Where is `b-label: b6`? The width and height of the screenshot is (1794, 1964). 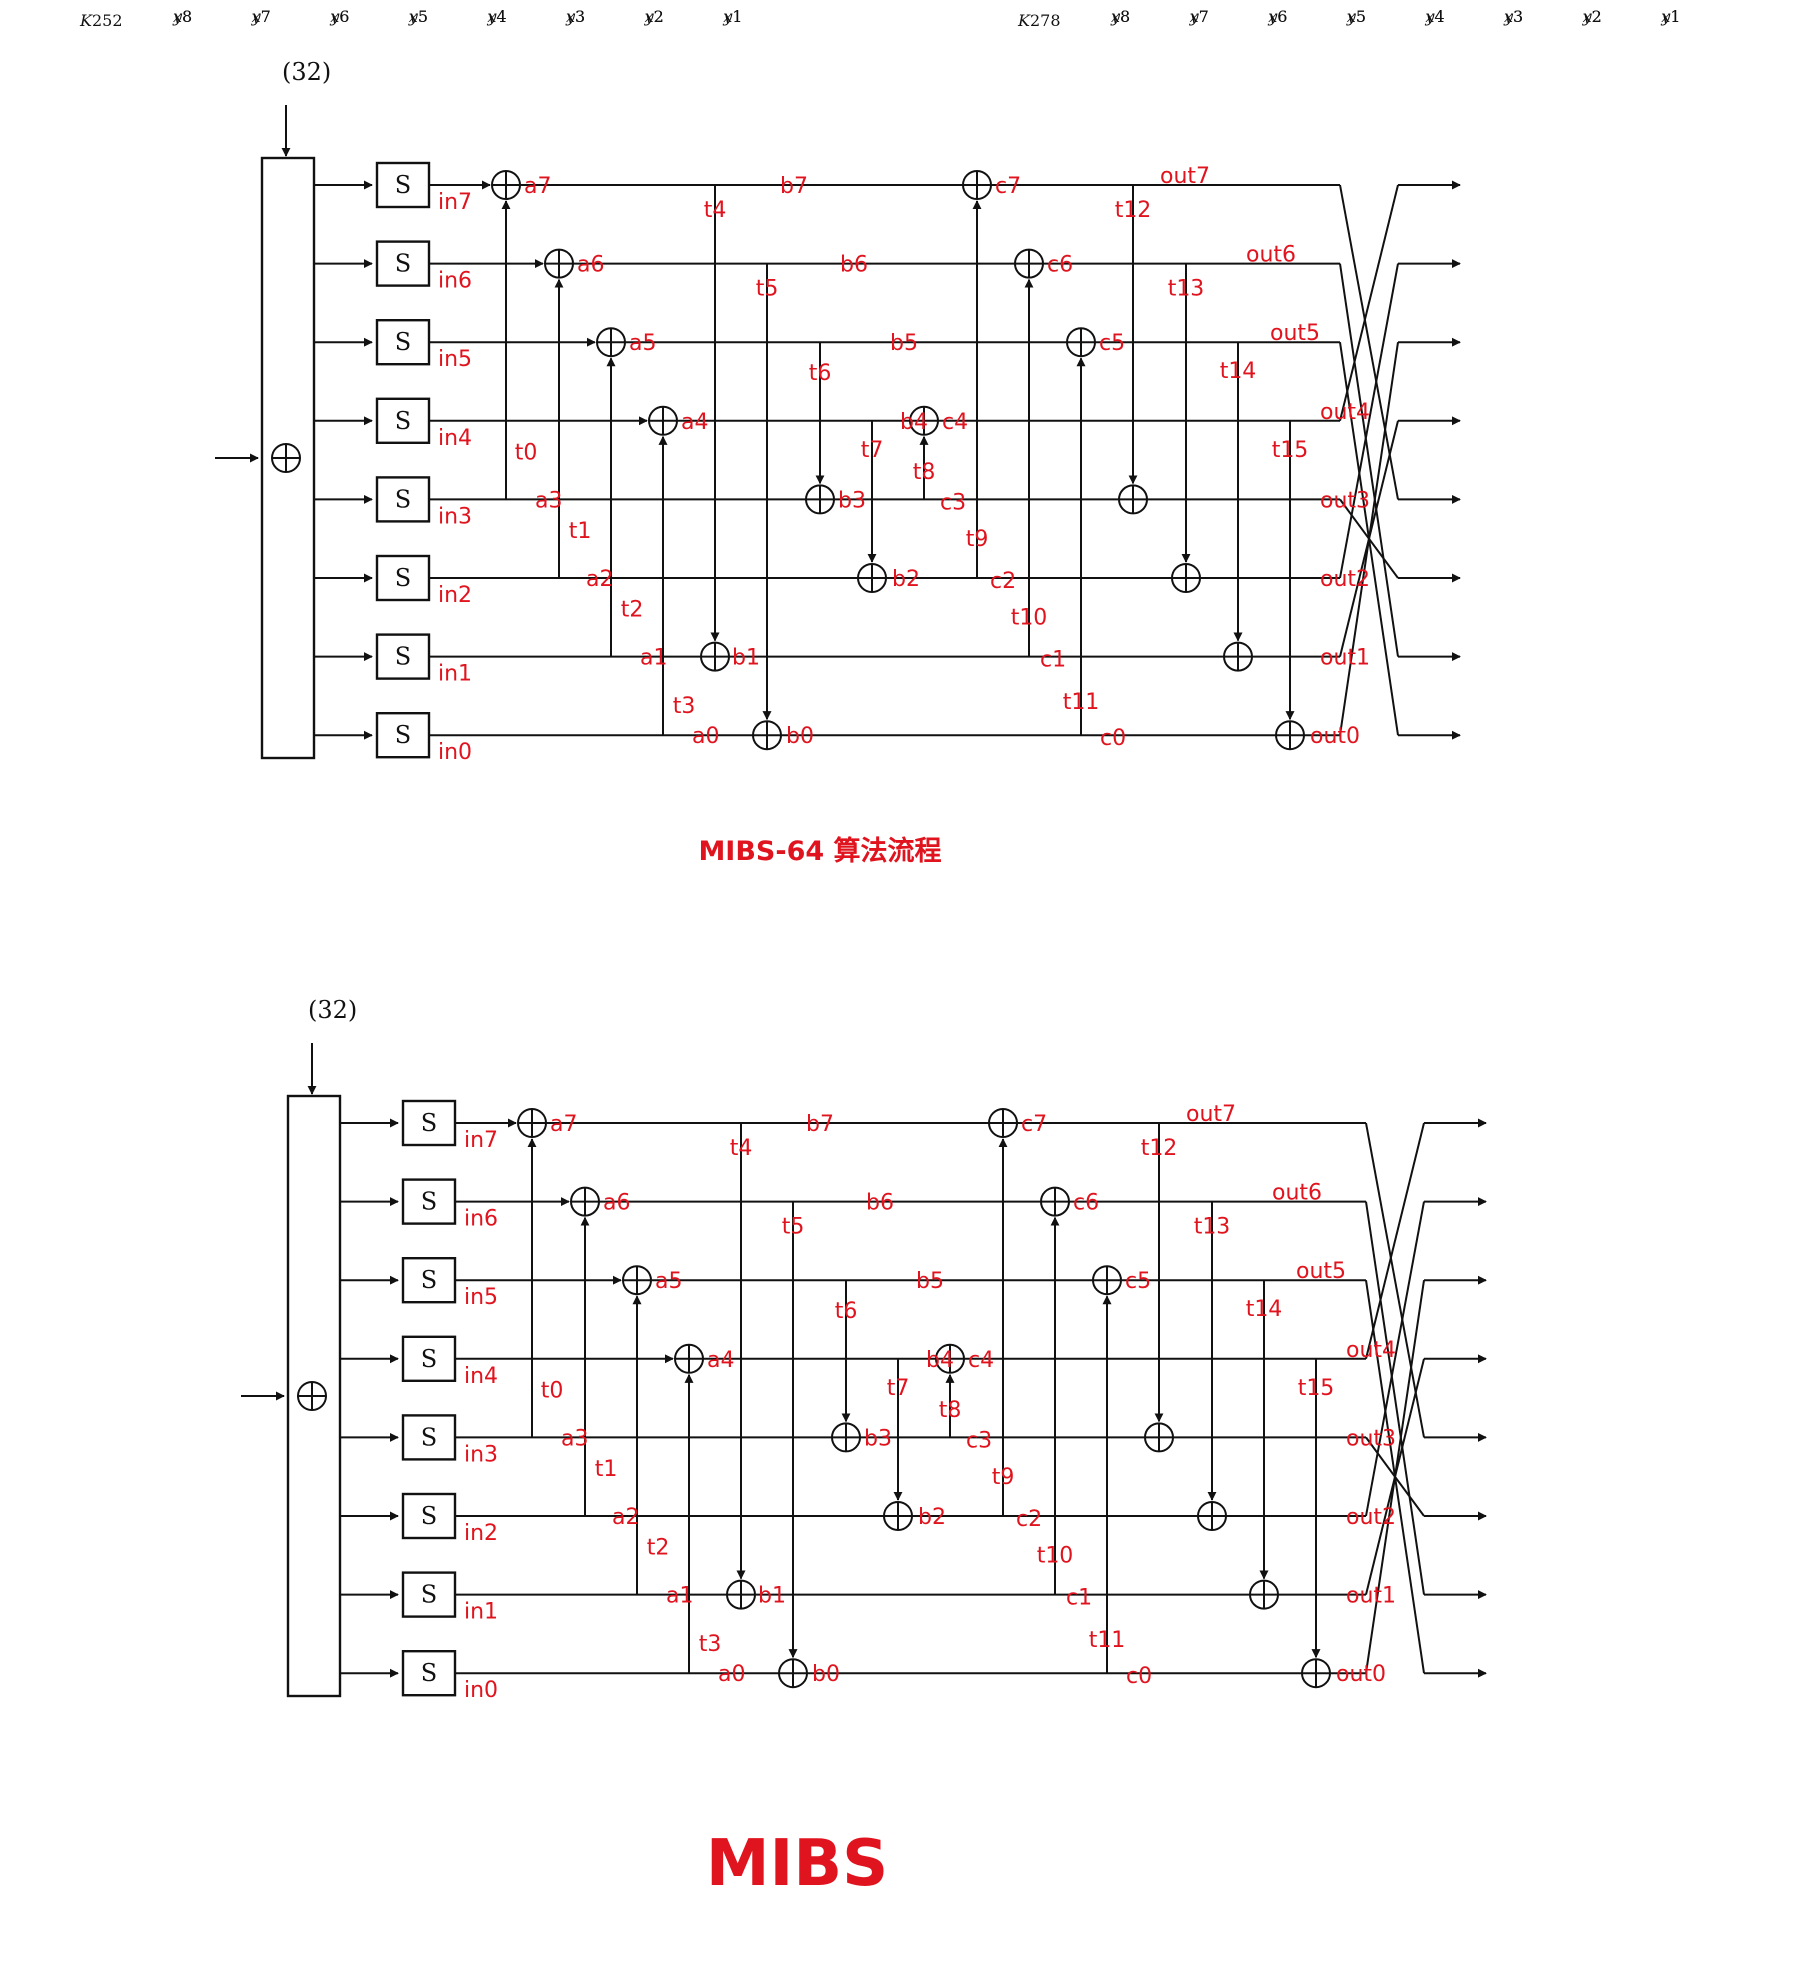
b-label: b6 is located at coordinates (880, 1203).